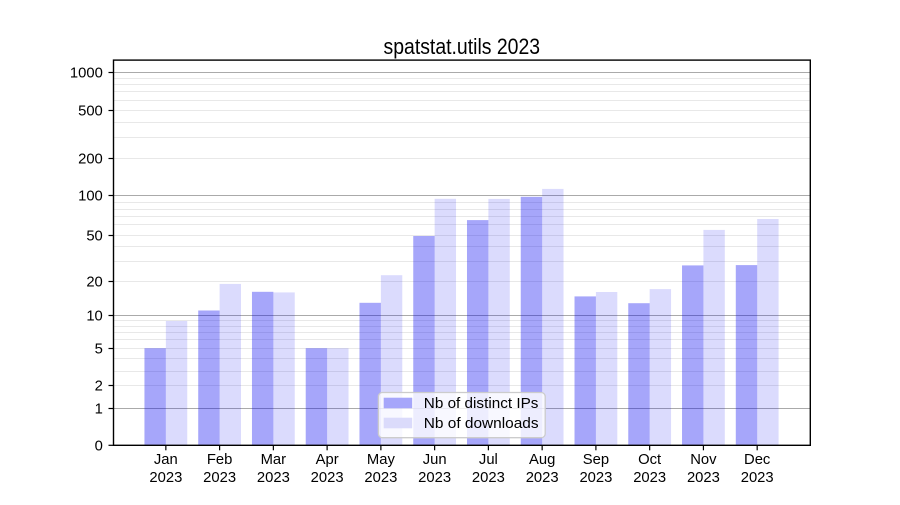 This screenshot has width=900, height=505. What do you see at coordinates (94, 317) in the screenshot?
I see `svg-text: 10` at bounding box center [94, 317].